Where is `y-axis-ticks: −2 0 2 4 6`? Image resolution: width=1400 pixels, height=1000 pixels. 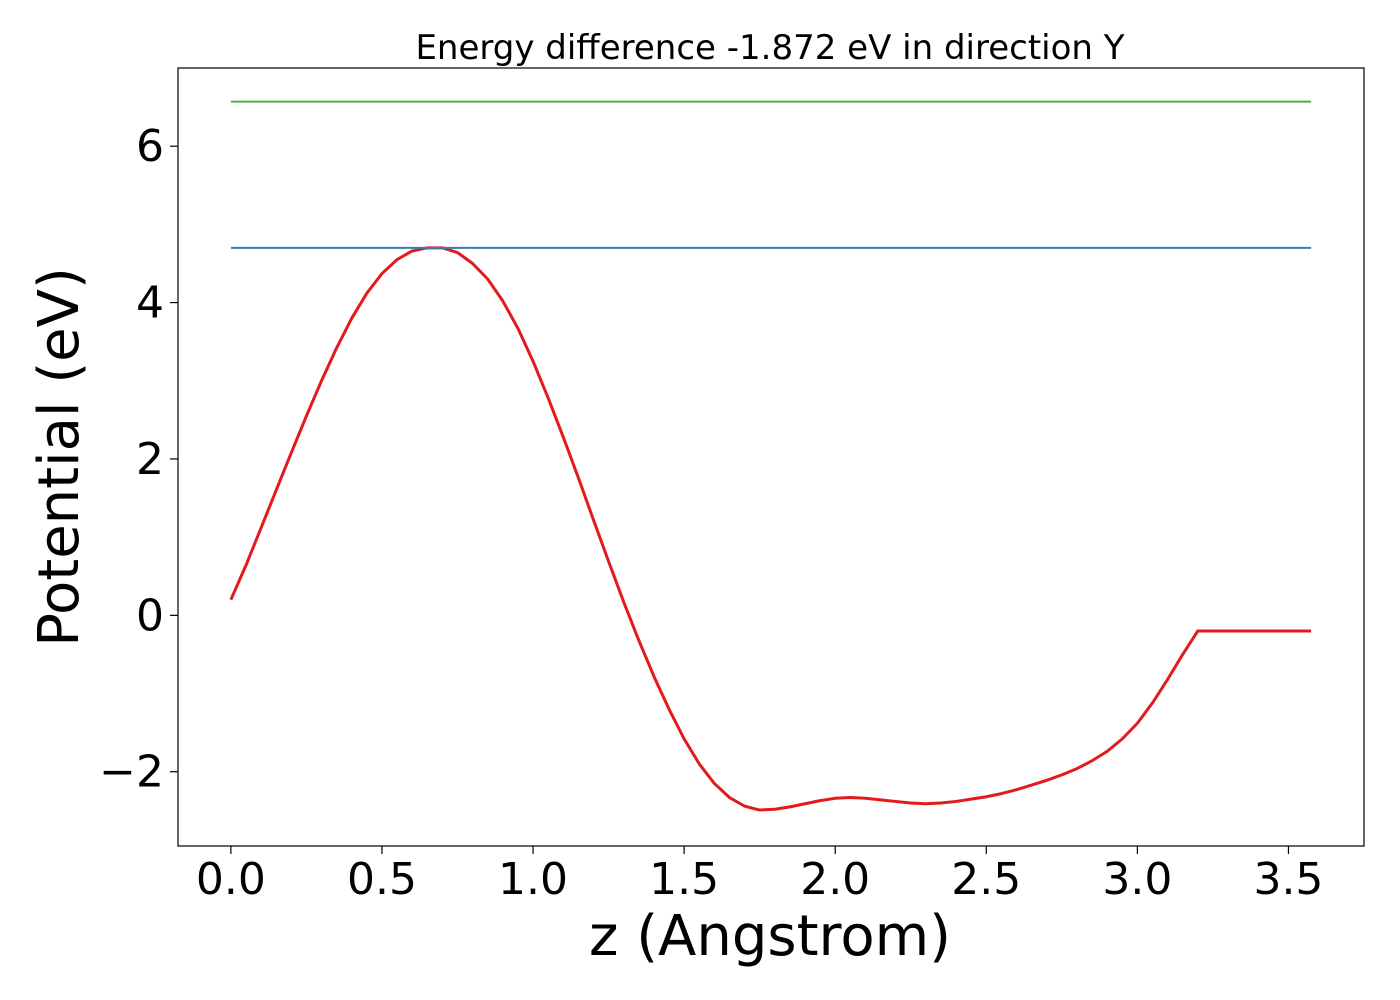 y-axis-ticks: −2 0 2 4 6 is located at coordinates (138, 459).